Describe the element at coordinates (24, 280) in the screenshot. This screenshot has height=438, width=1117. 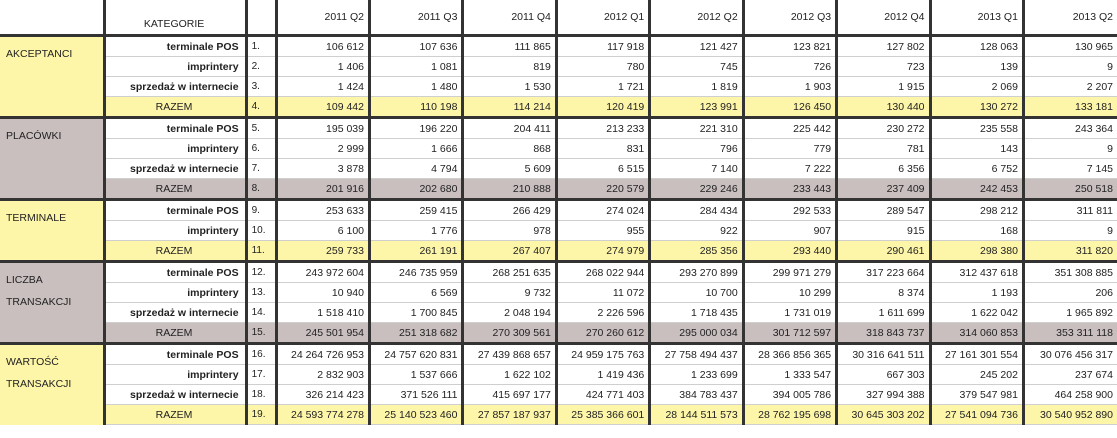
I see `group-label-line: LICZBA` at that location.